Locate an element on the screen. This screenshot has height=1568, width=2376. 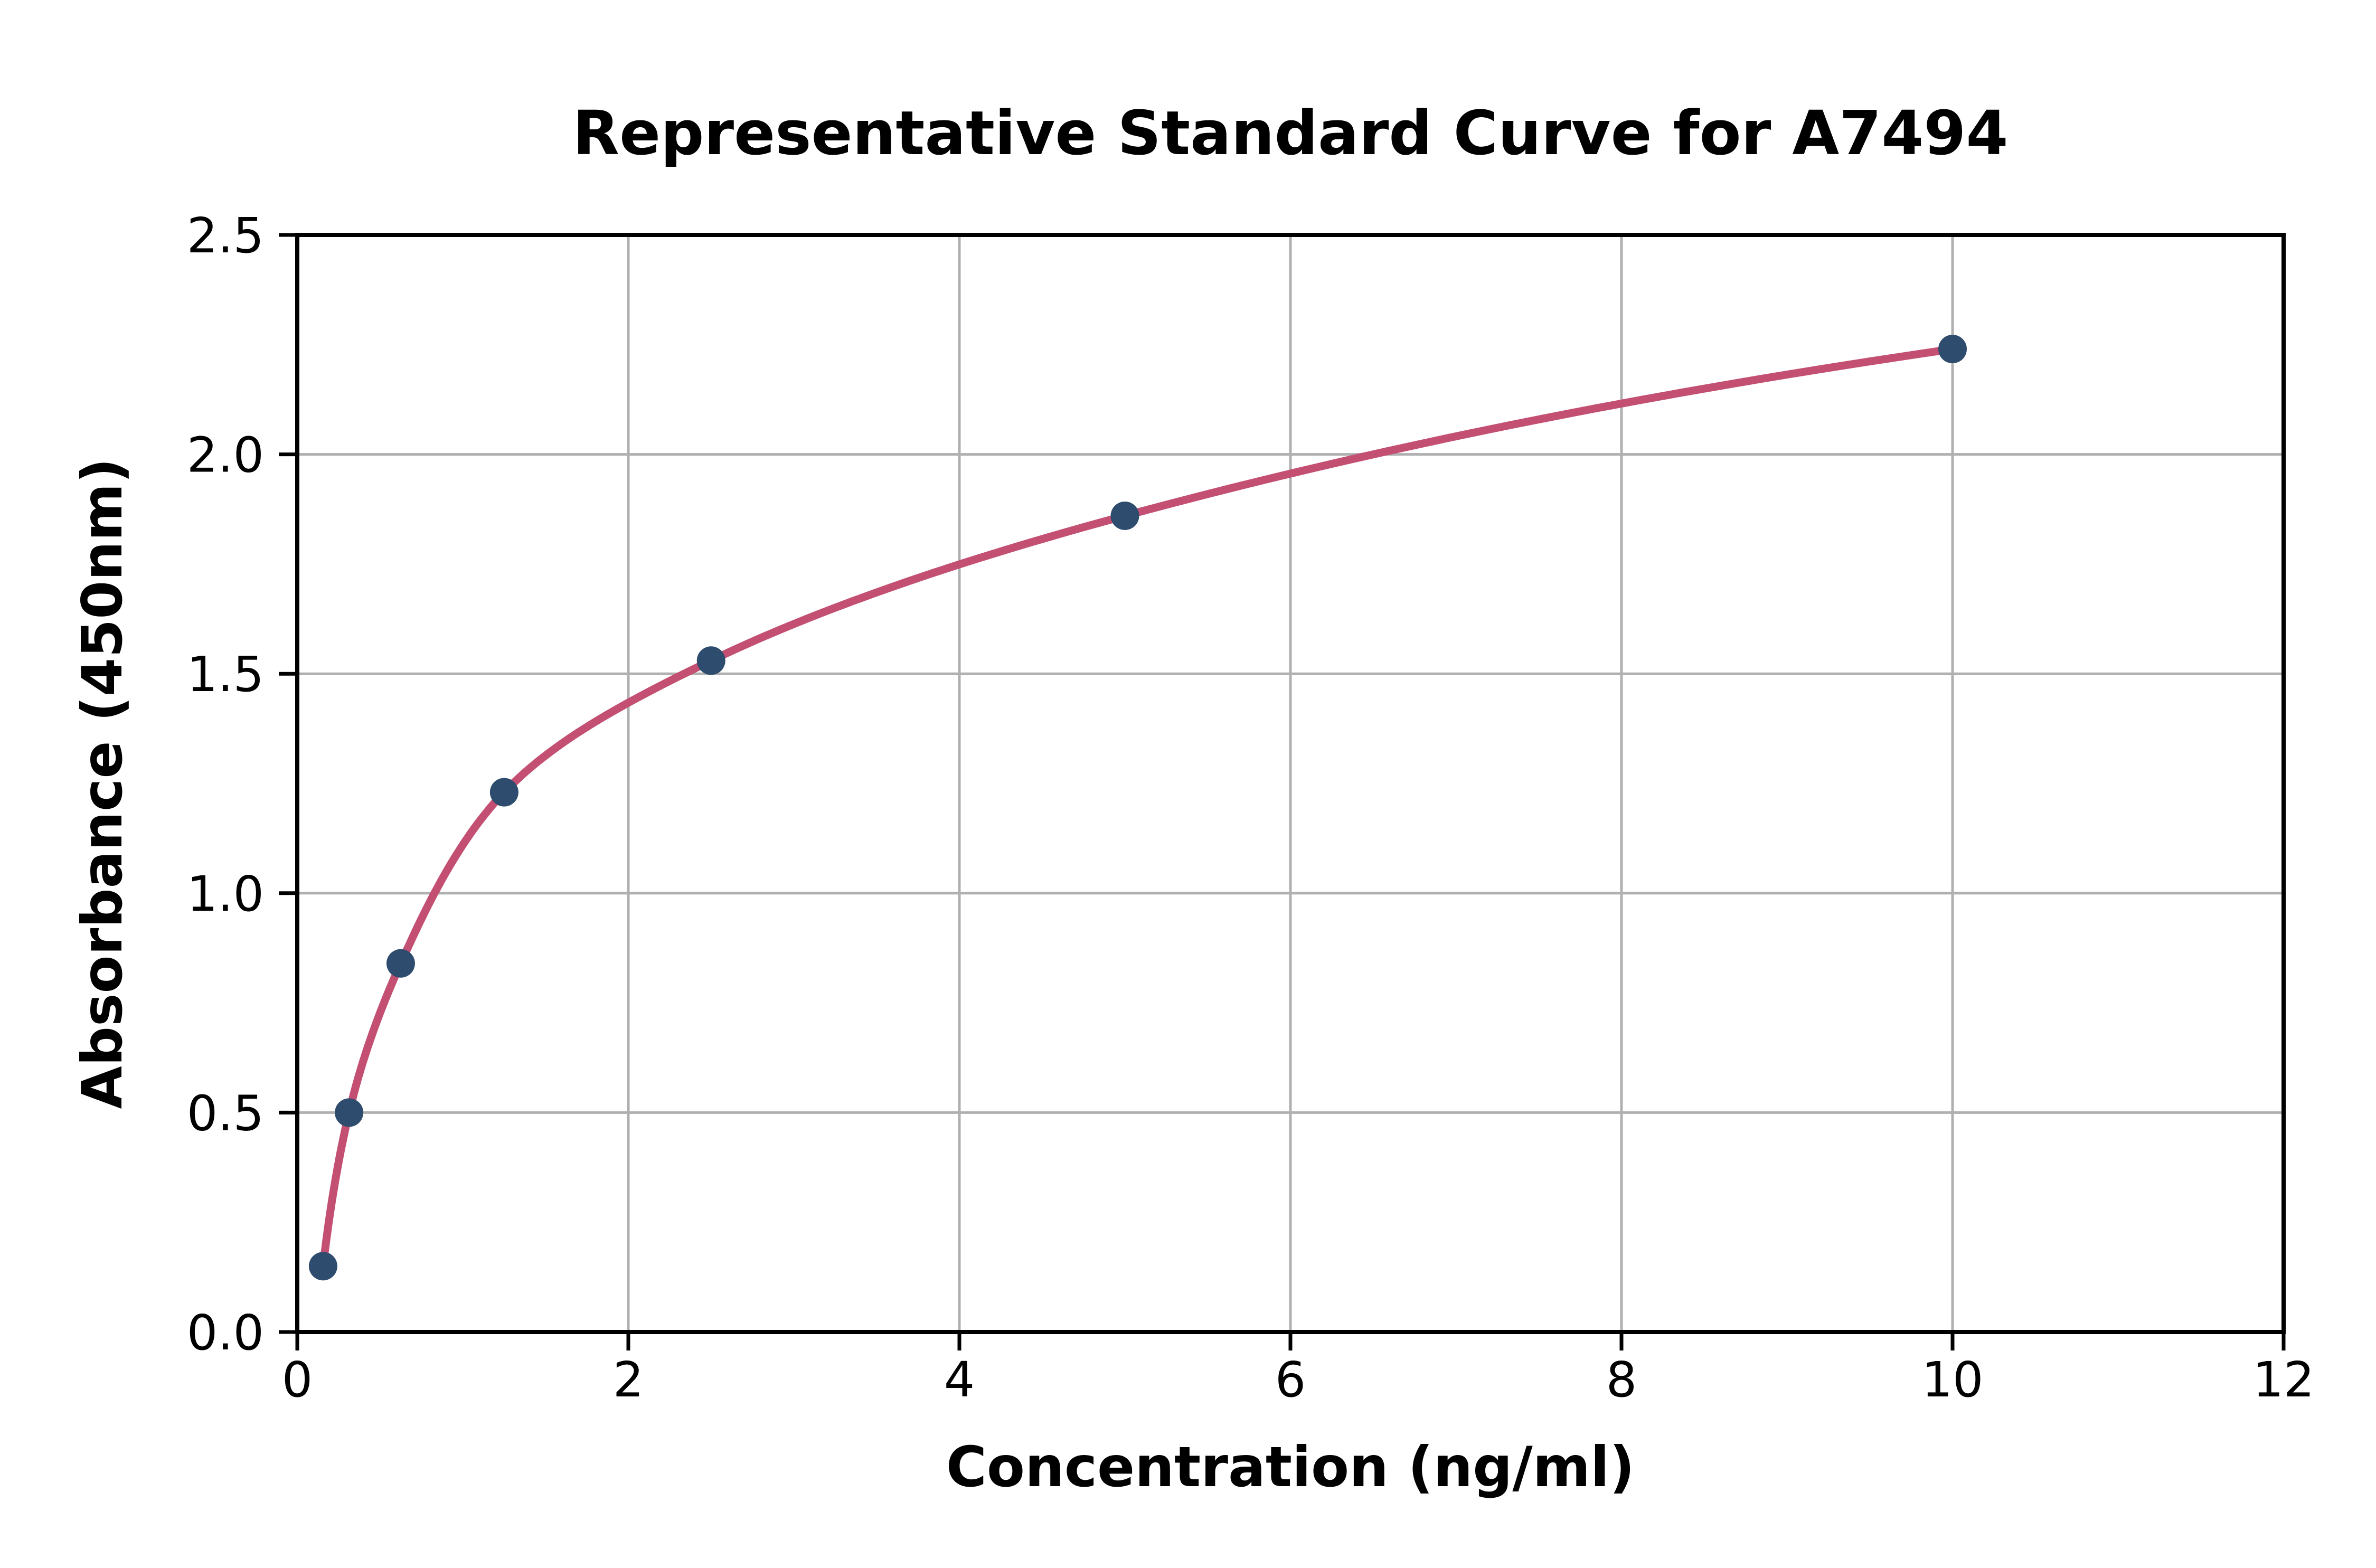
x-tick-label: 2 is located at coordinates (629, 1380).